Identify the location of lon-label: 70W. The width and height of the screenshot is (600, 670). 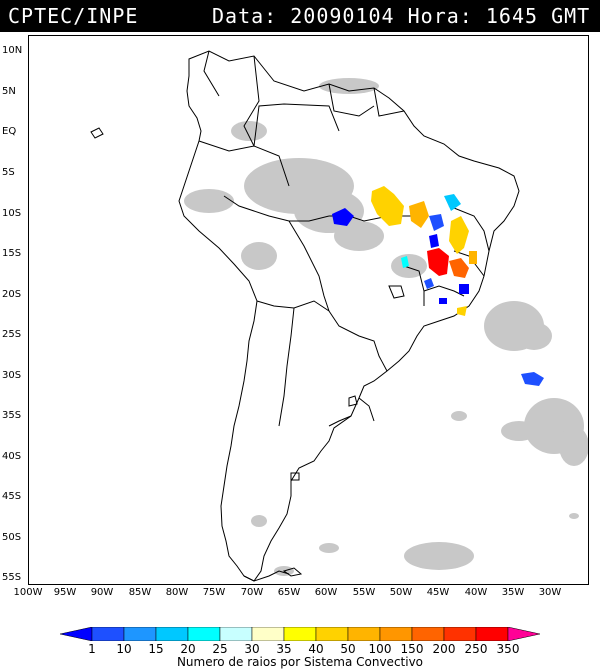
(252, 592).